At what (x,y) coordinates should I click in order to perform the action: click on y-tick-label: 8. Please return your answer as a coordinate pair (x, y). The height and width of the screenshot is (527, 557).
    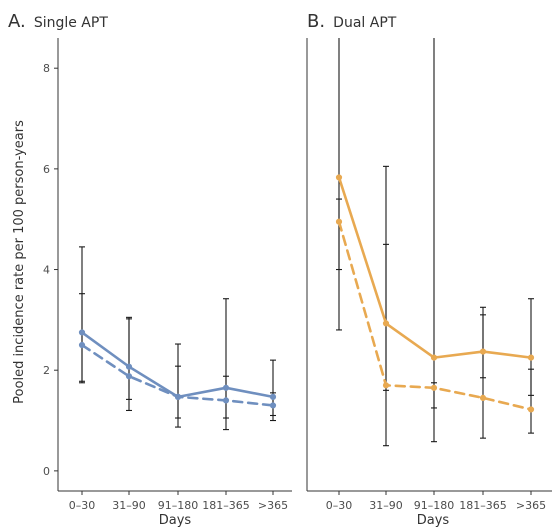
    Looking at the image, I should click on (46, 68).